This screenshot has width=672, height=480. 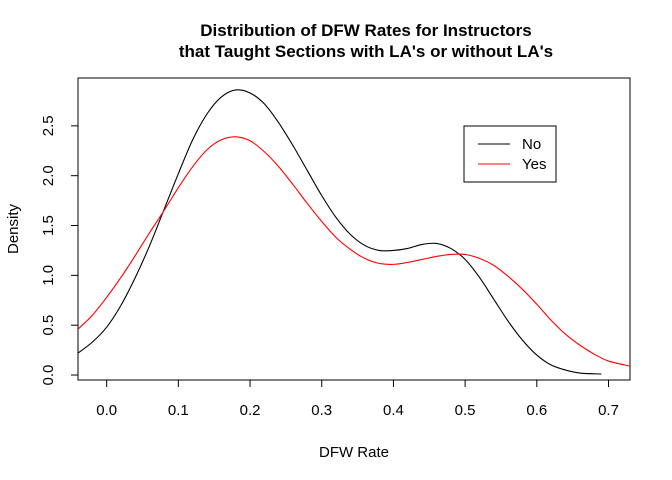 What do you see at coordinates (59, 250) in the screenshot?
I see `y-axis: 0.0 0.5 1.0 1.5 2.0 2.5` at bounding box center [59, 250].